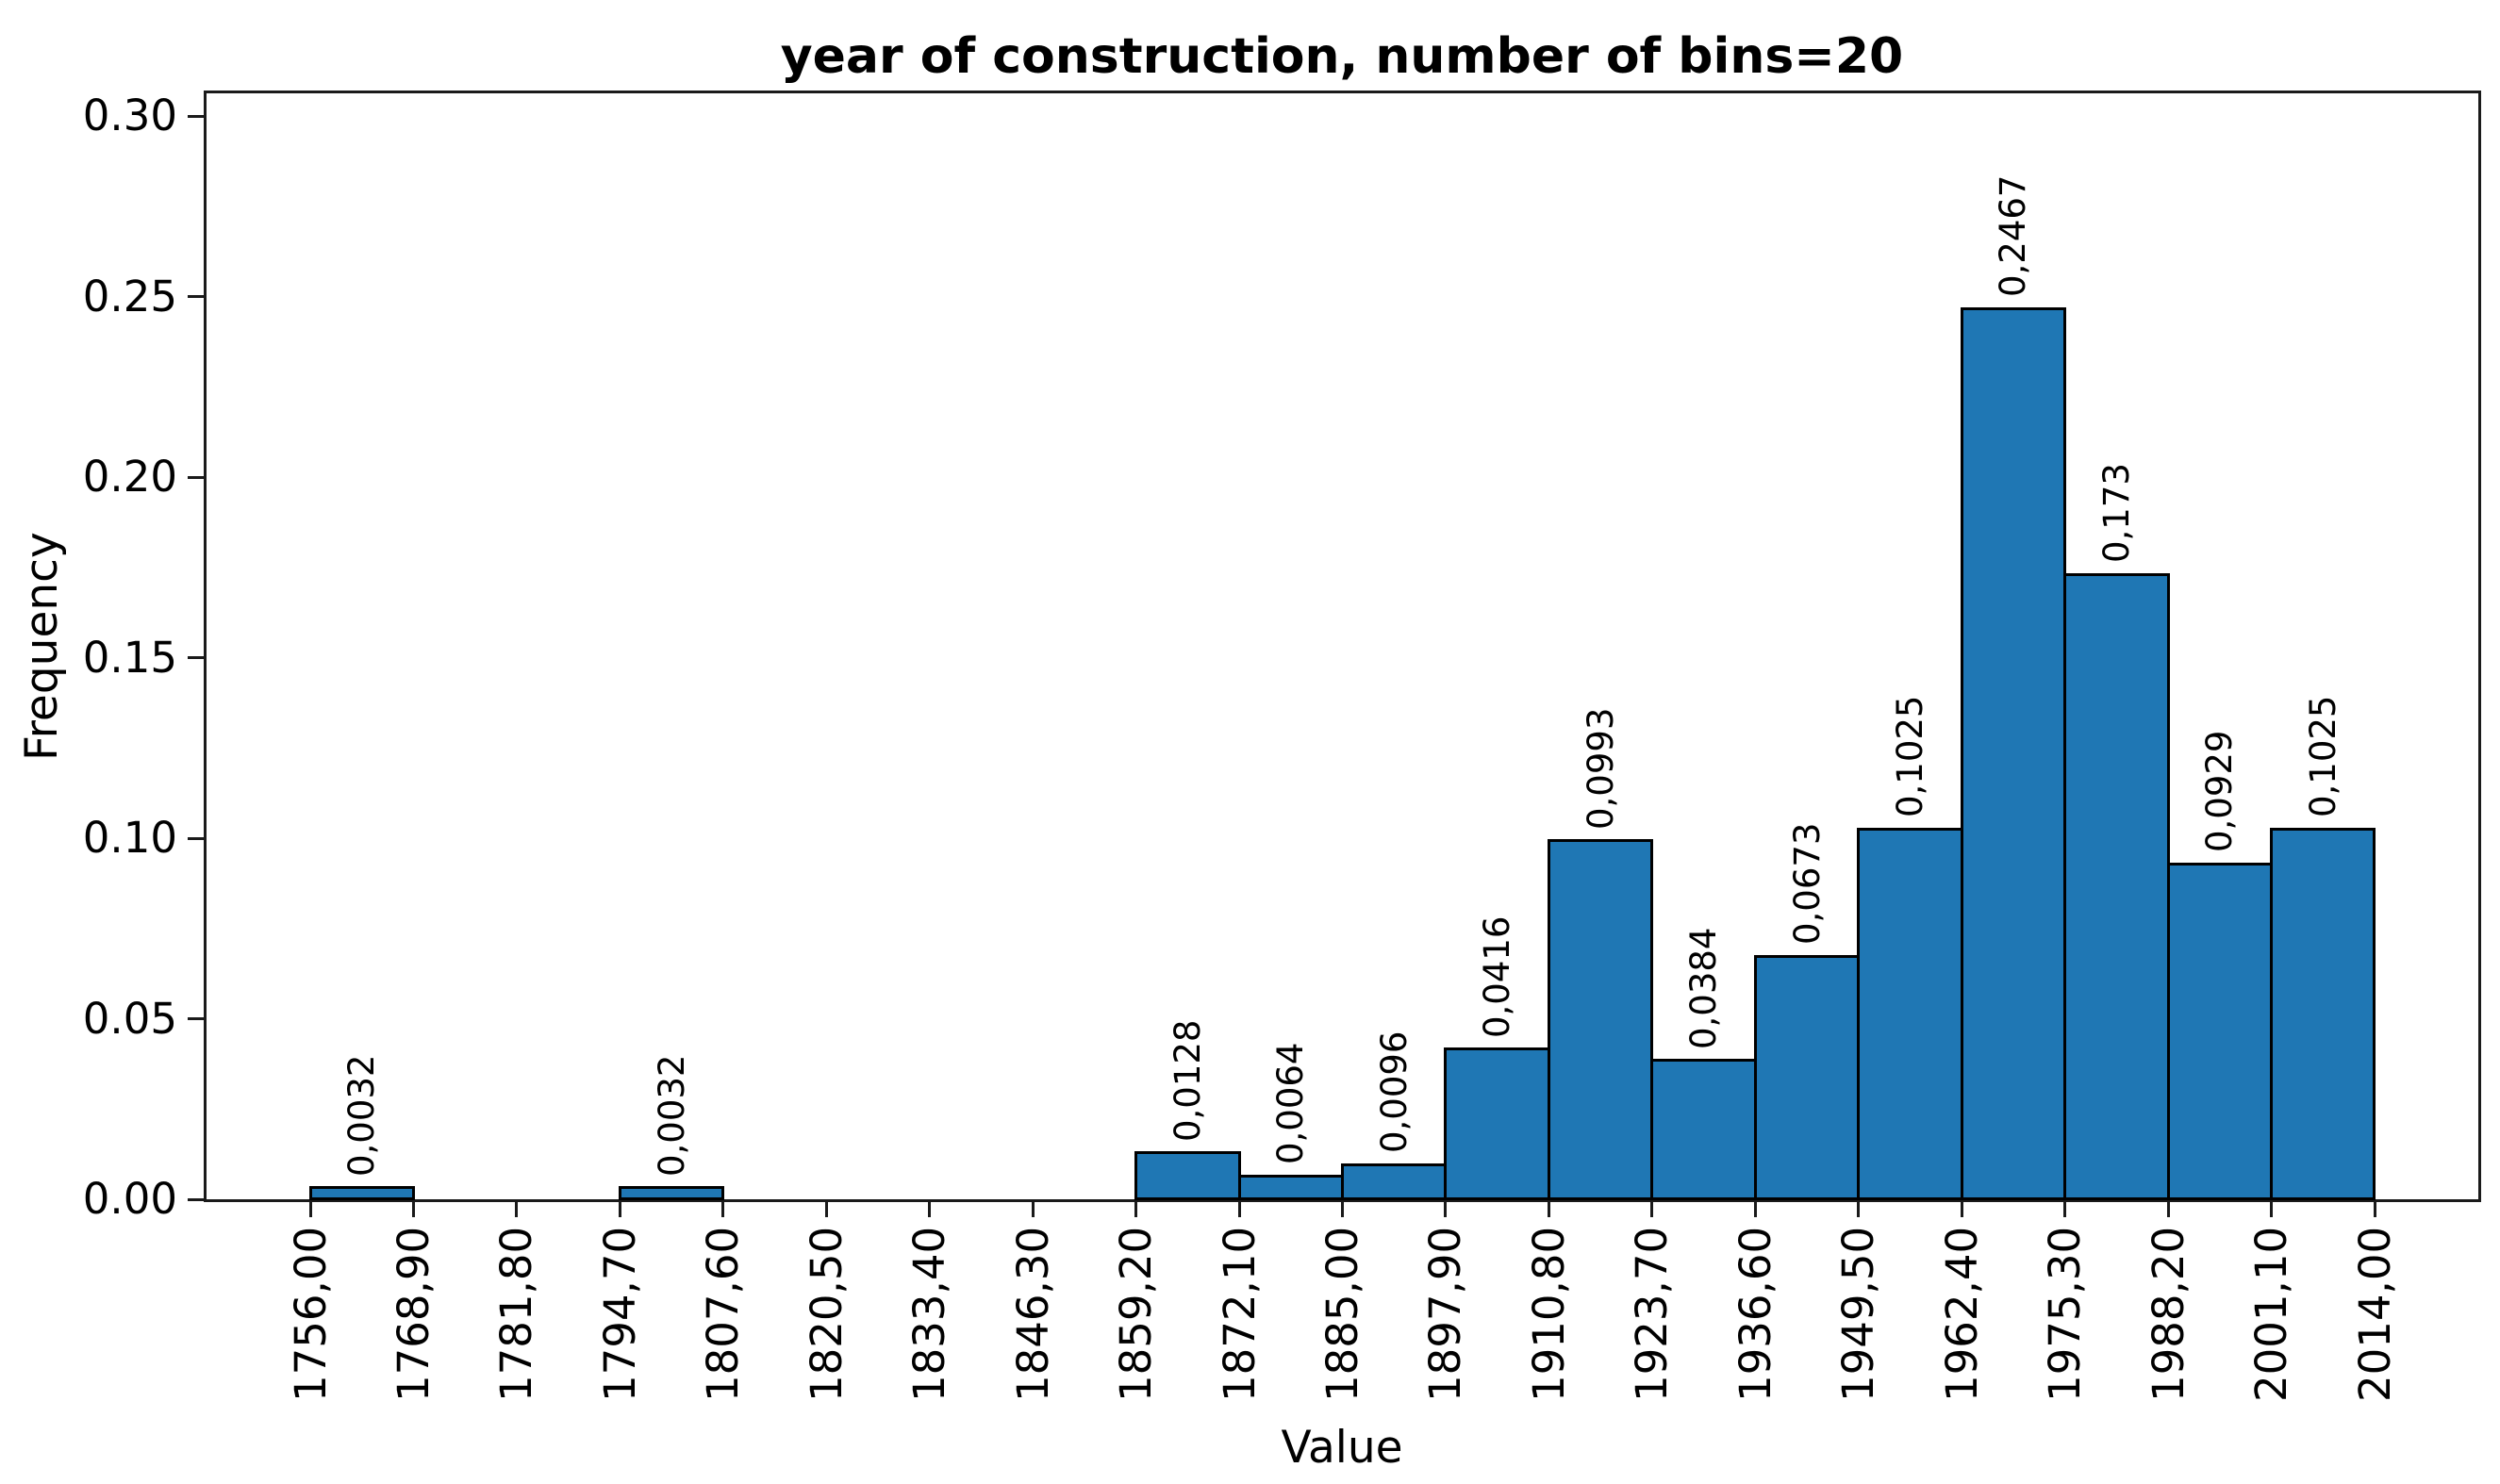 This screenshot has width=2500, height=1484. I want to click on x-tick-label: 1936,60, so click(1755, 1314).